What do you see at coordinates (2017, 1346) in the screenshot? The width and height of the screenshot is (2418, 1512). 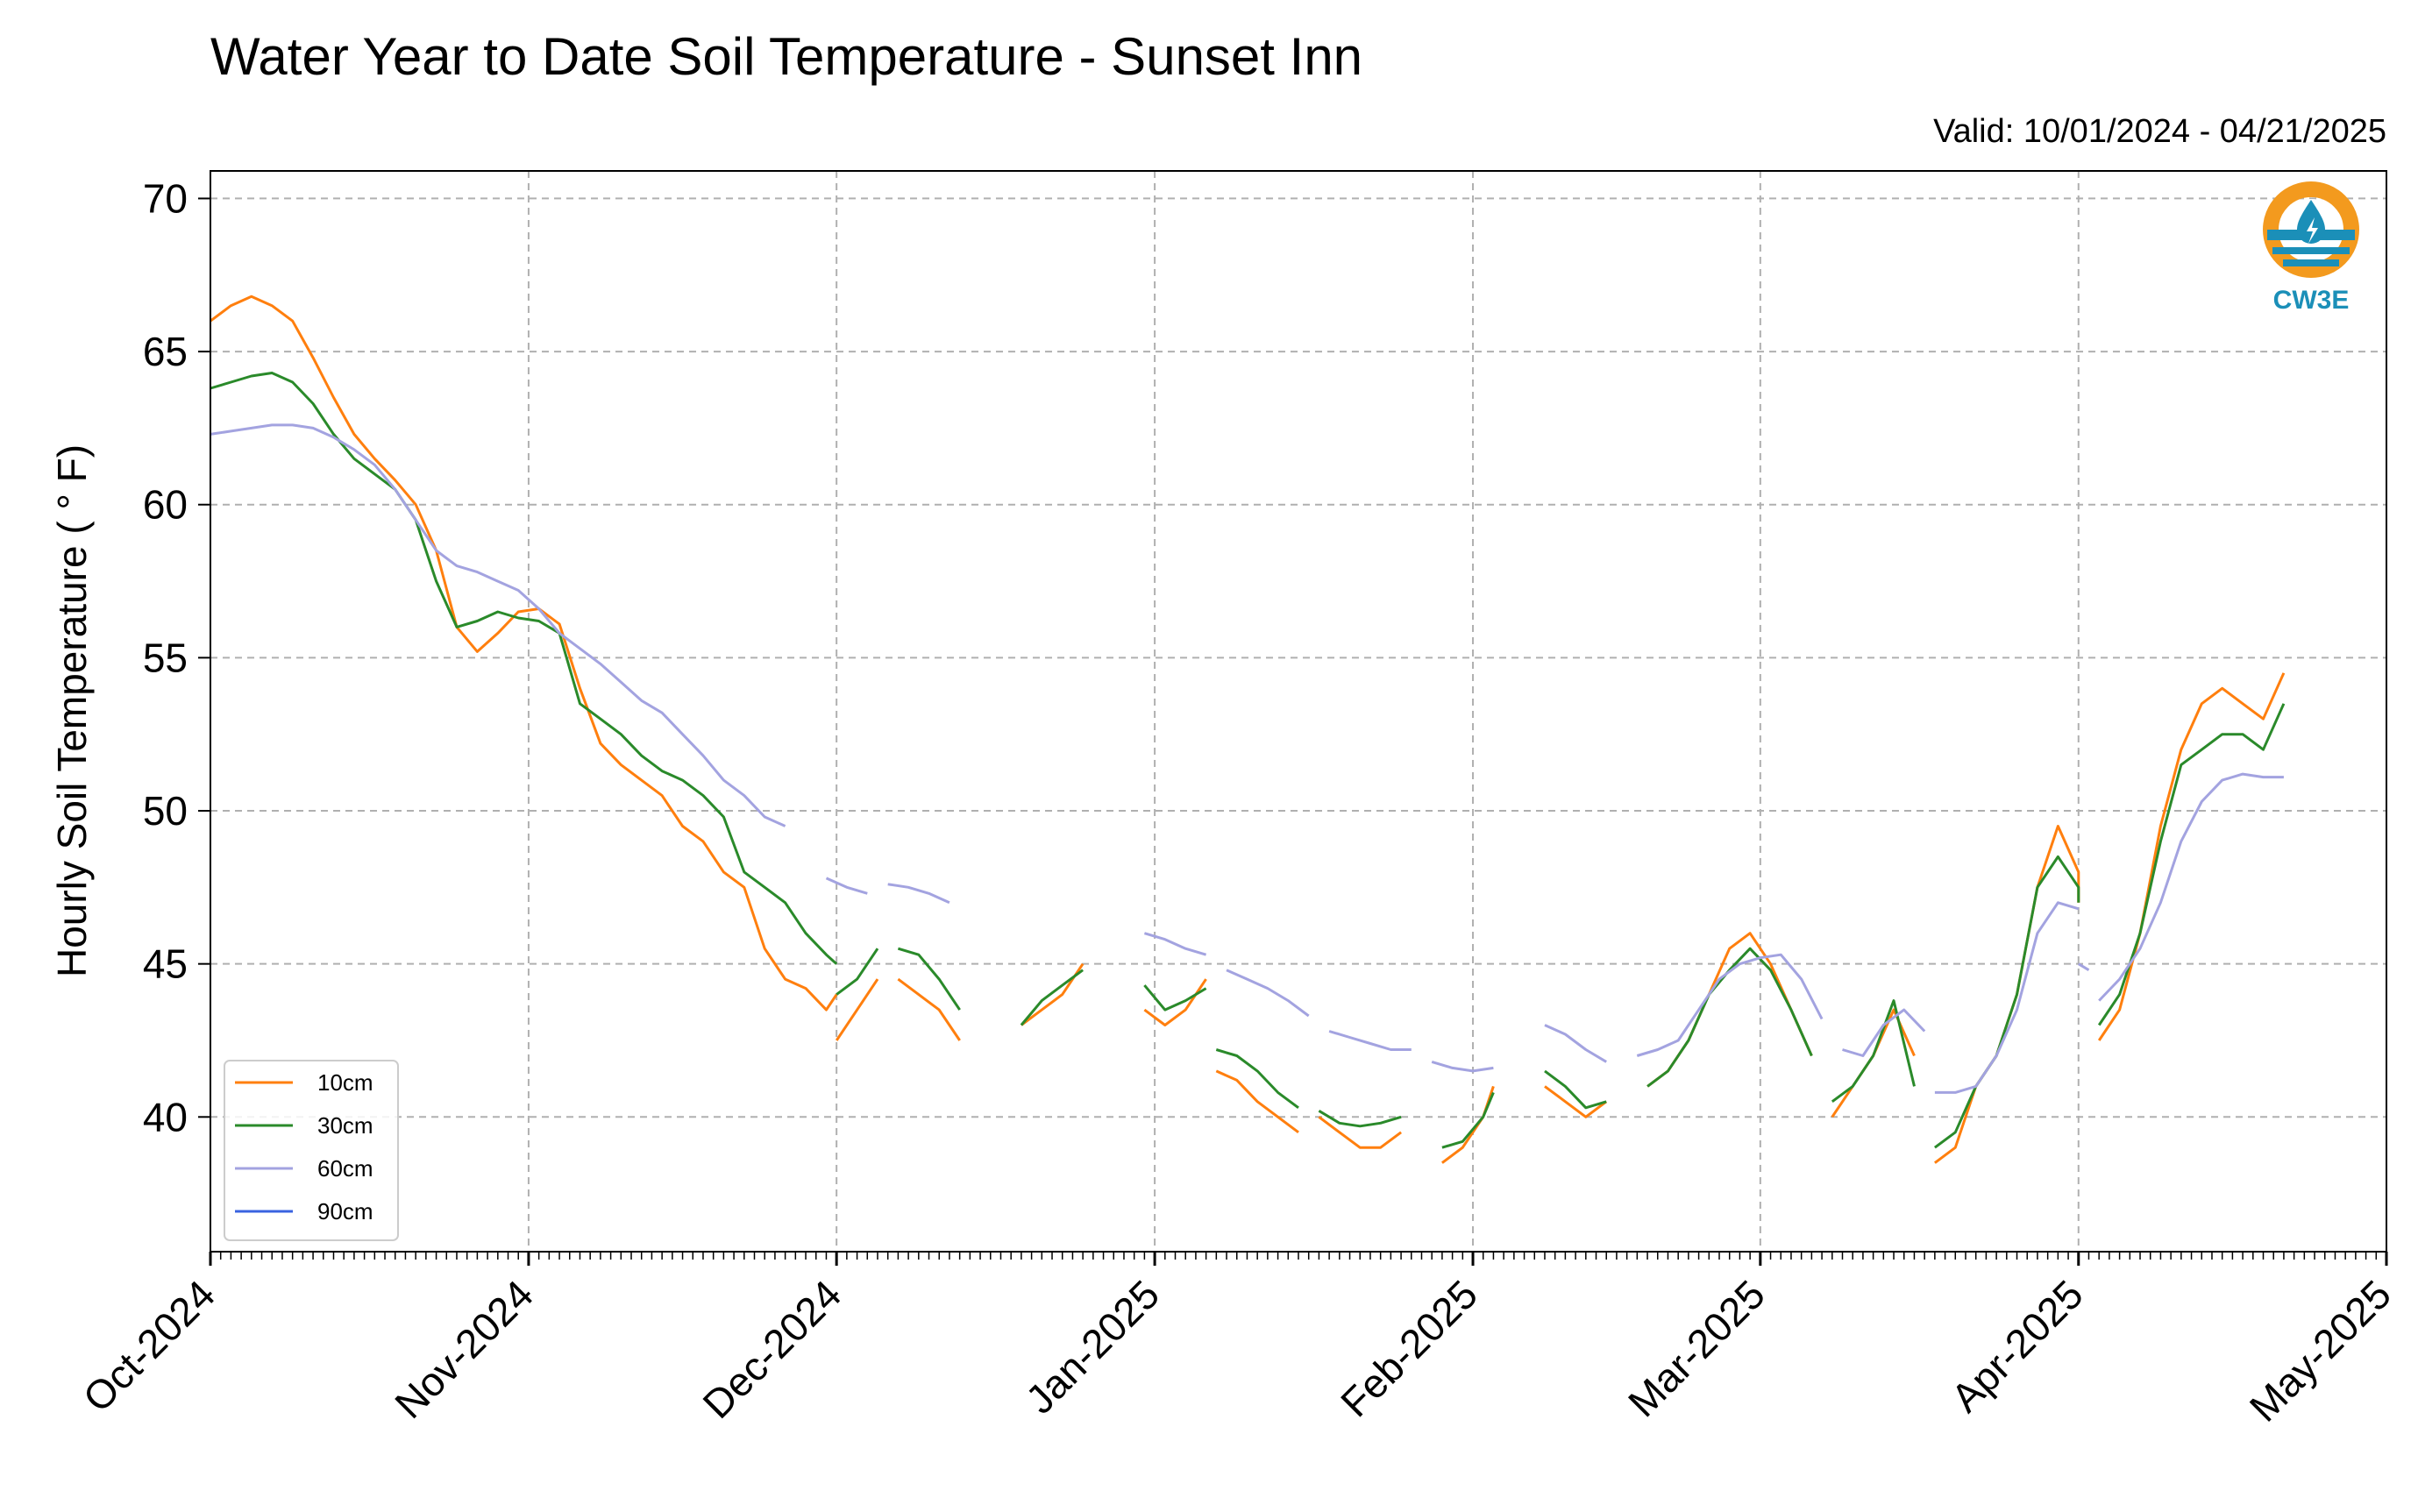 I see `x-tick-label: Apr-2025` at bounding box center [2017, 1346].